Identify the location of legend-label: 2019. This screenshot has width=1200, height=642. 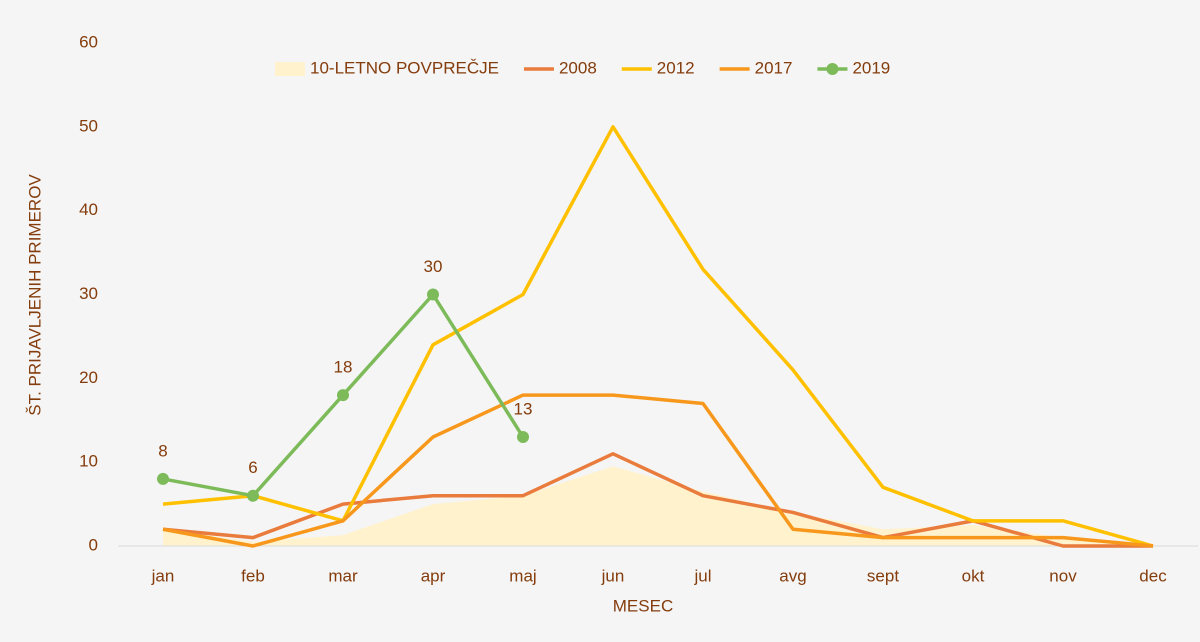
(871, 67).